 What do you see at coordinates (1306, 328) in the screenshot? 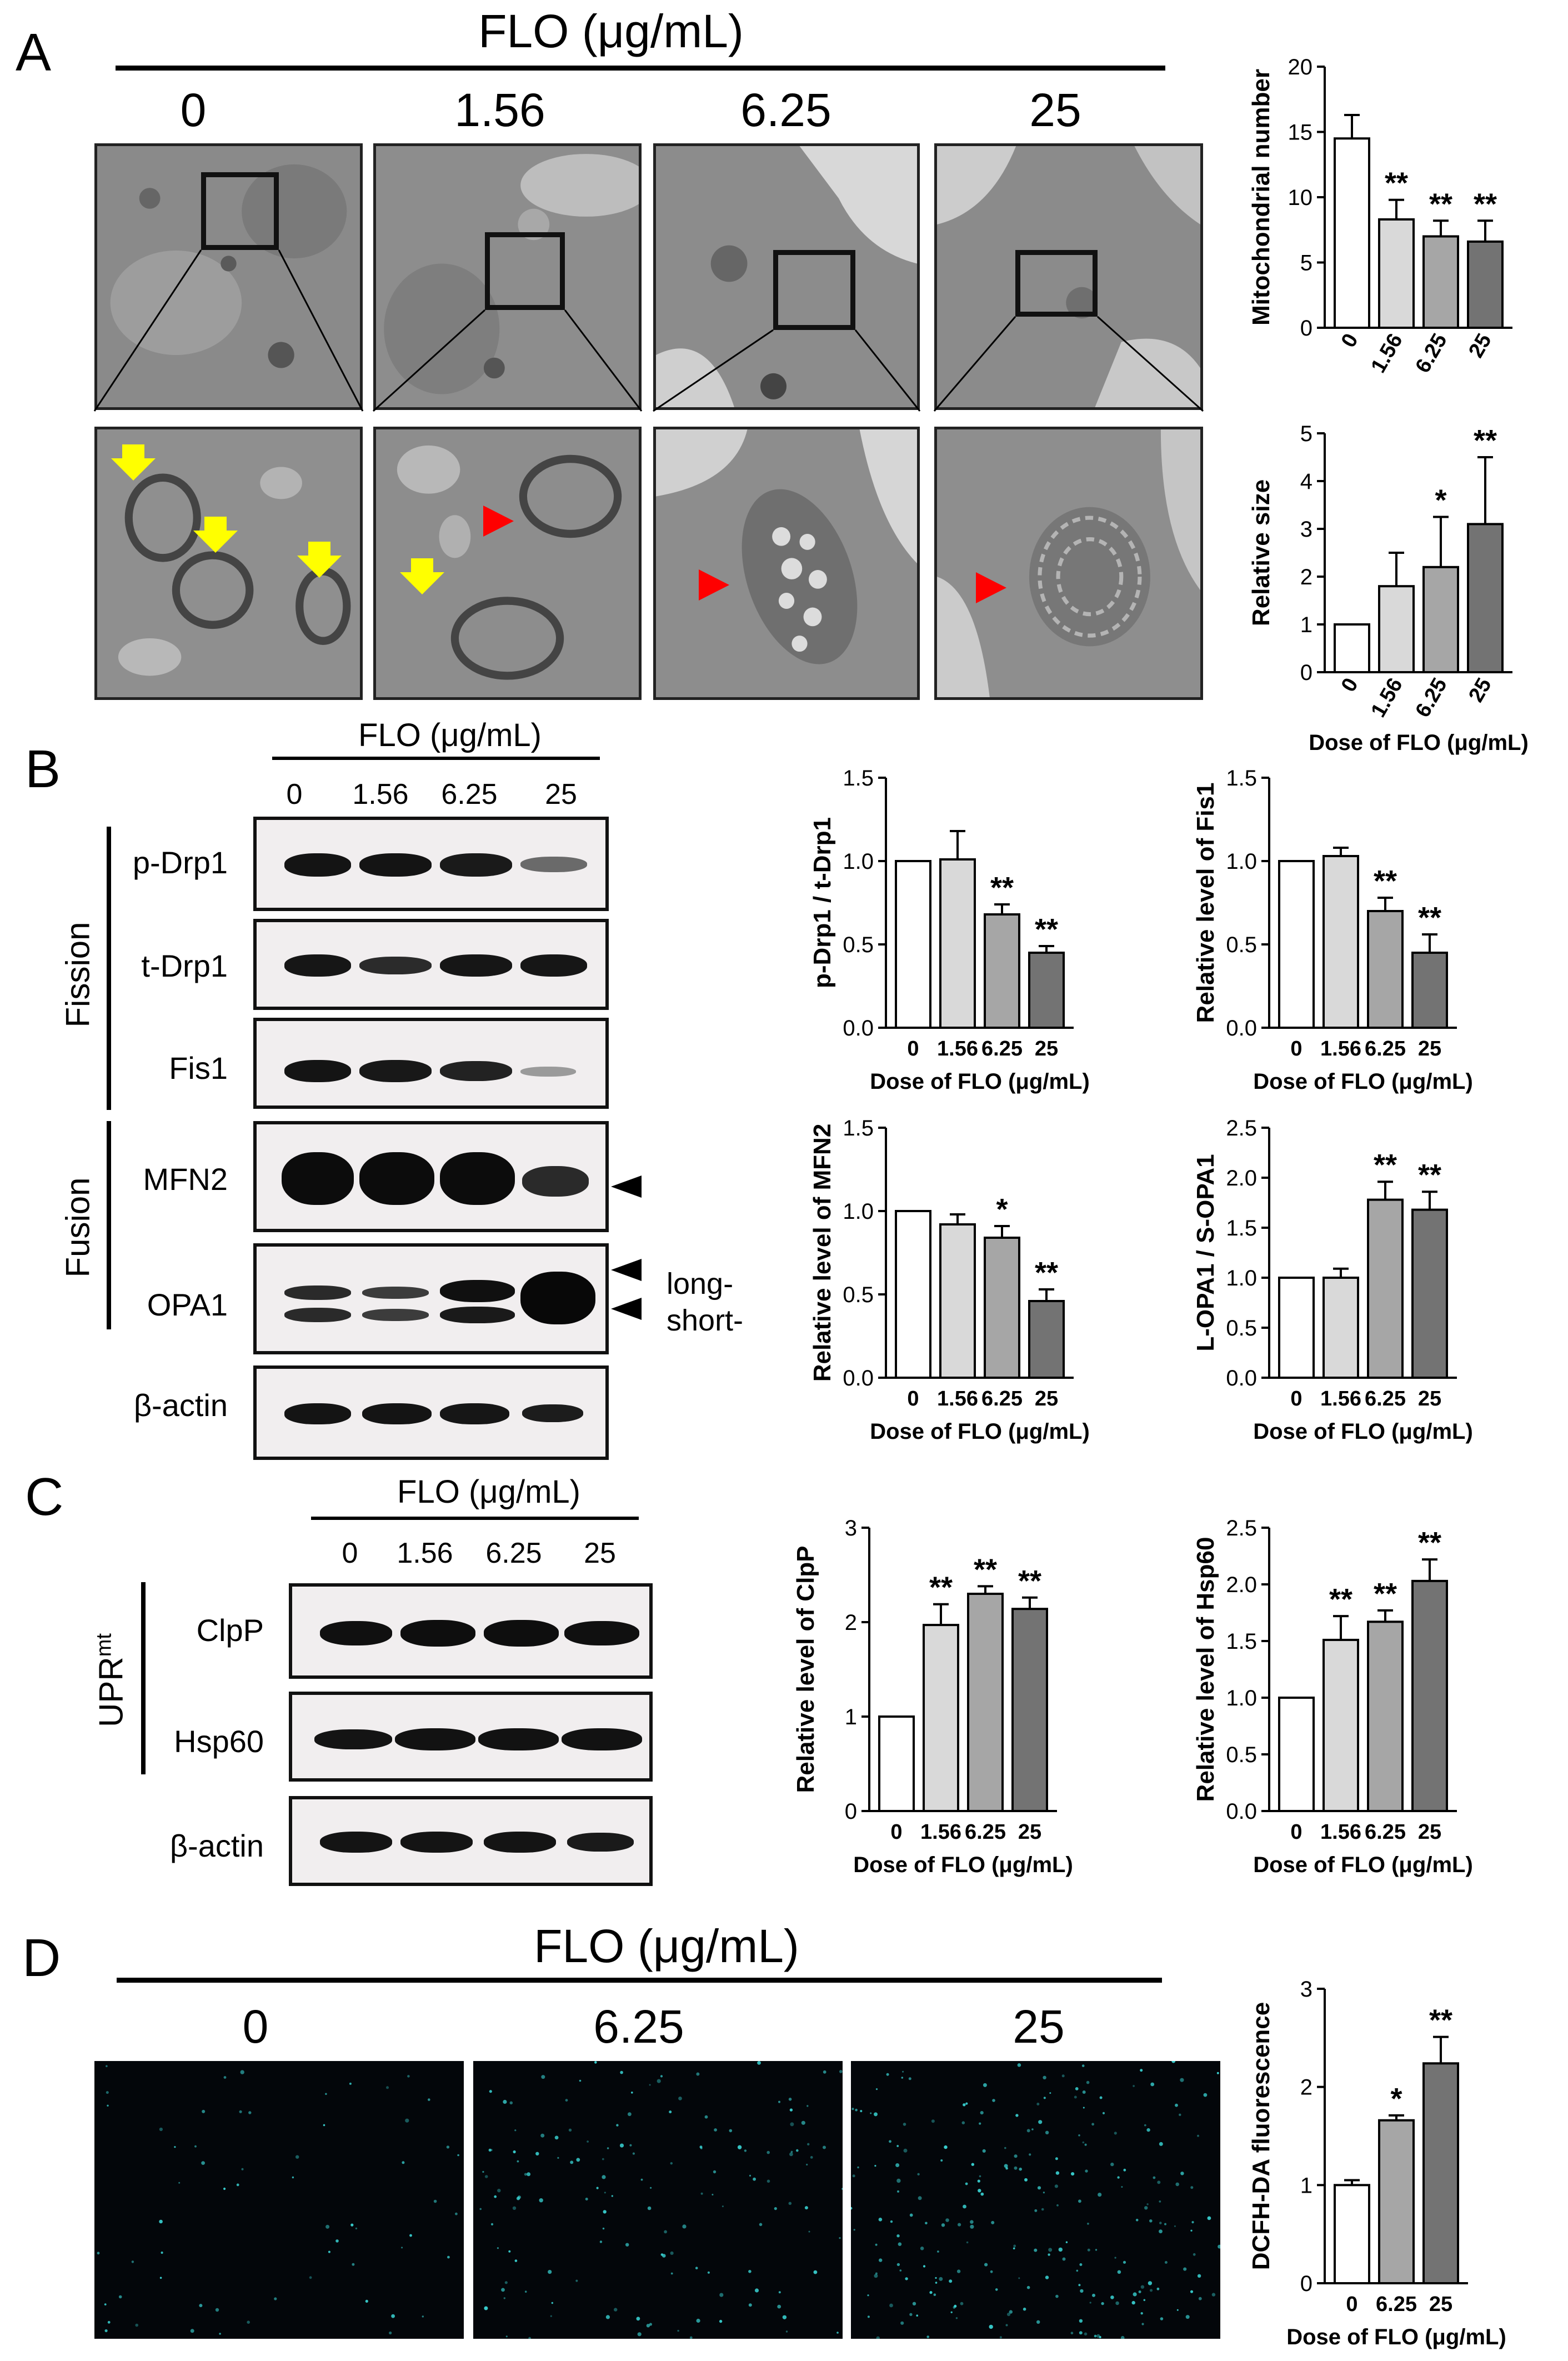
I see `y-tick-label: 0` at bounding box center [1306, 328].